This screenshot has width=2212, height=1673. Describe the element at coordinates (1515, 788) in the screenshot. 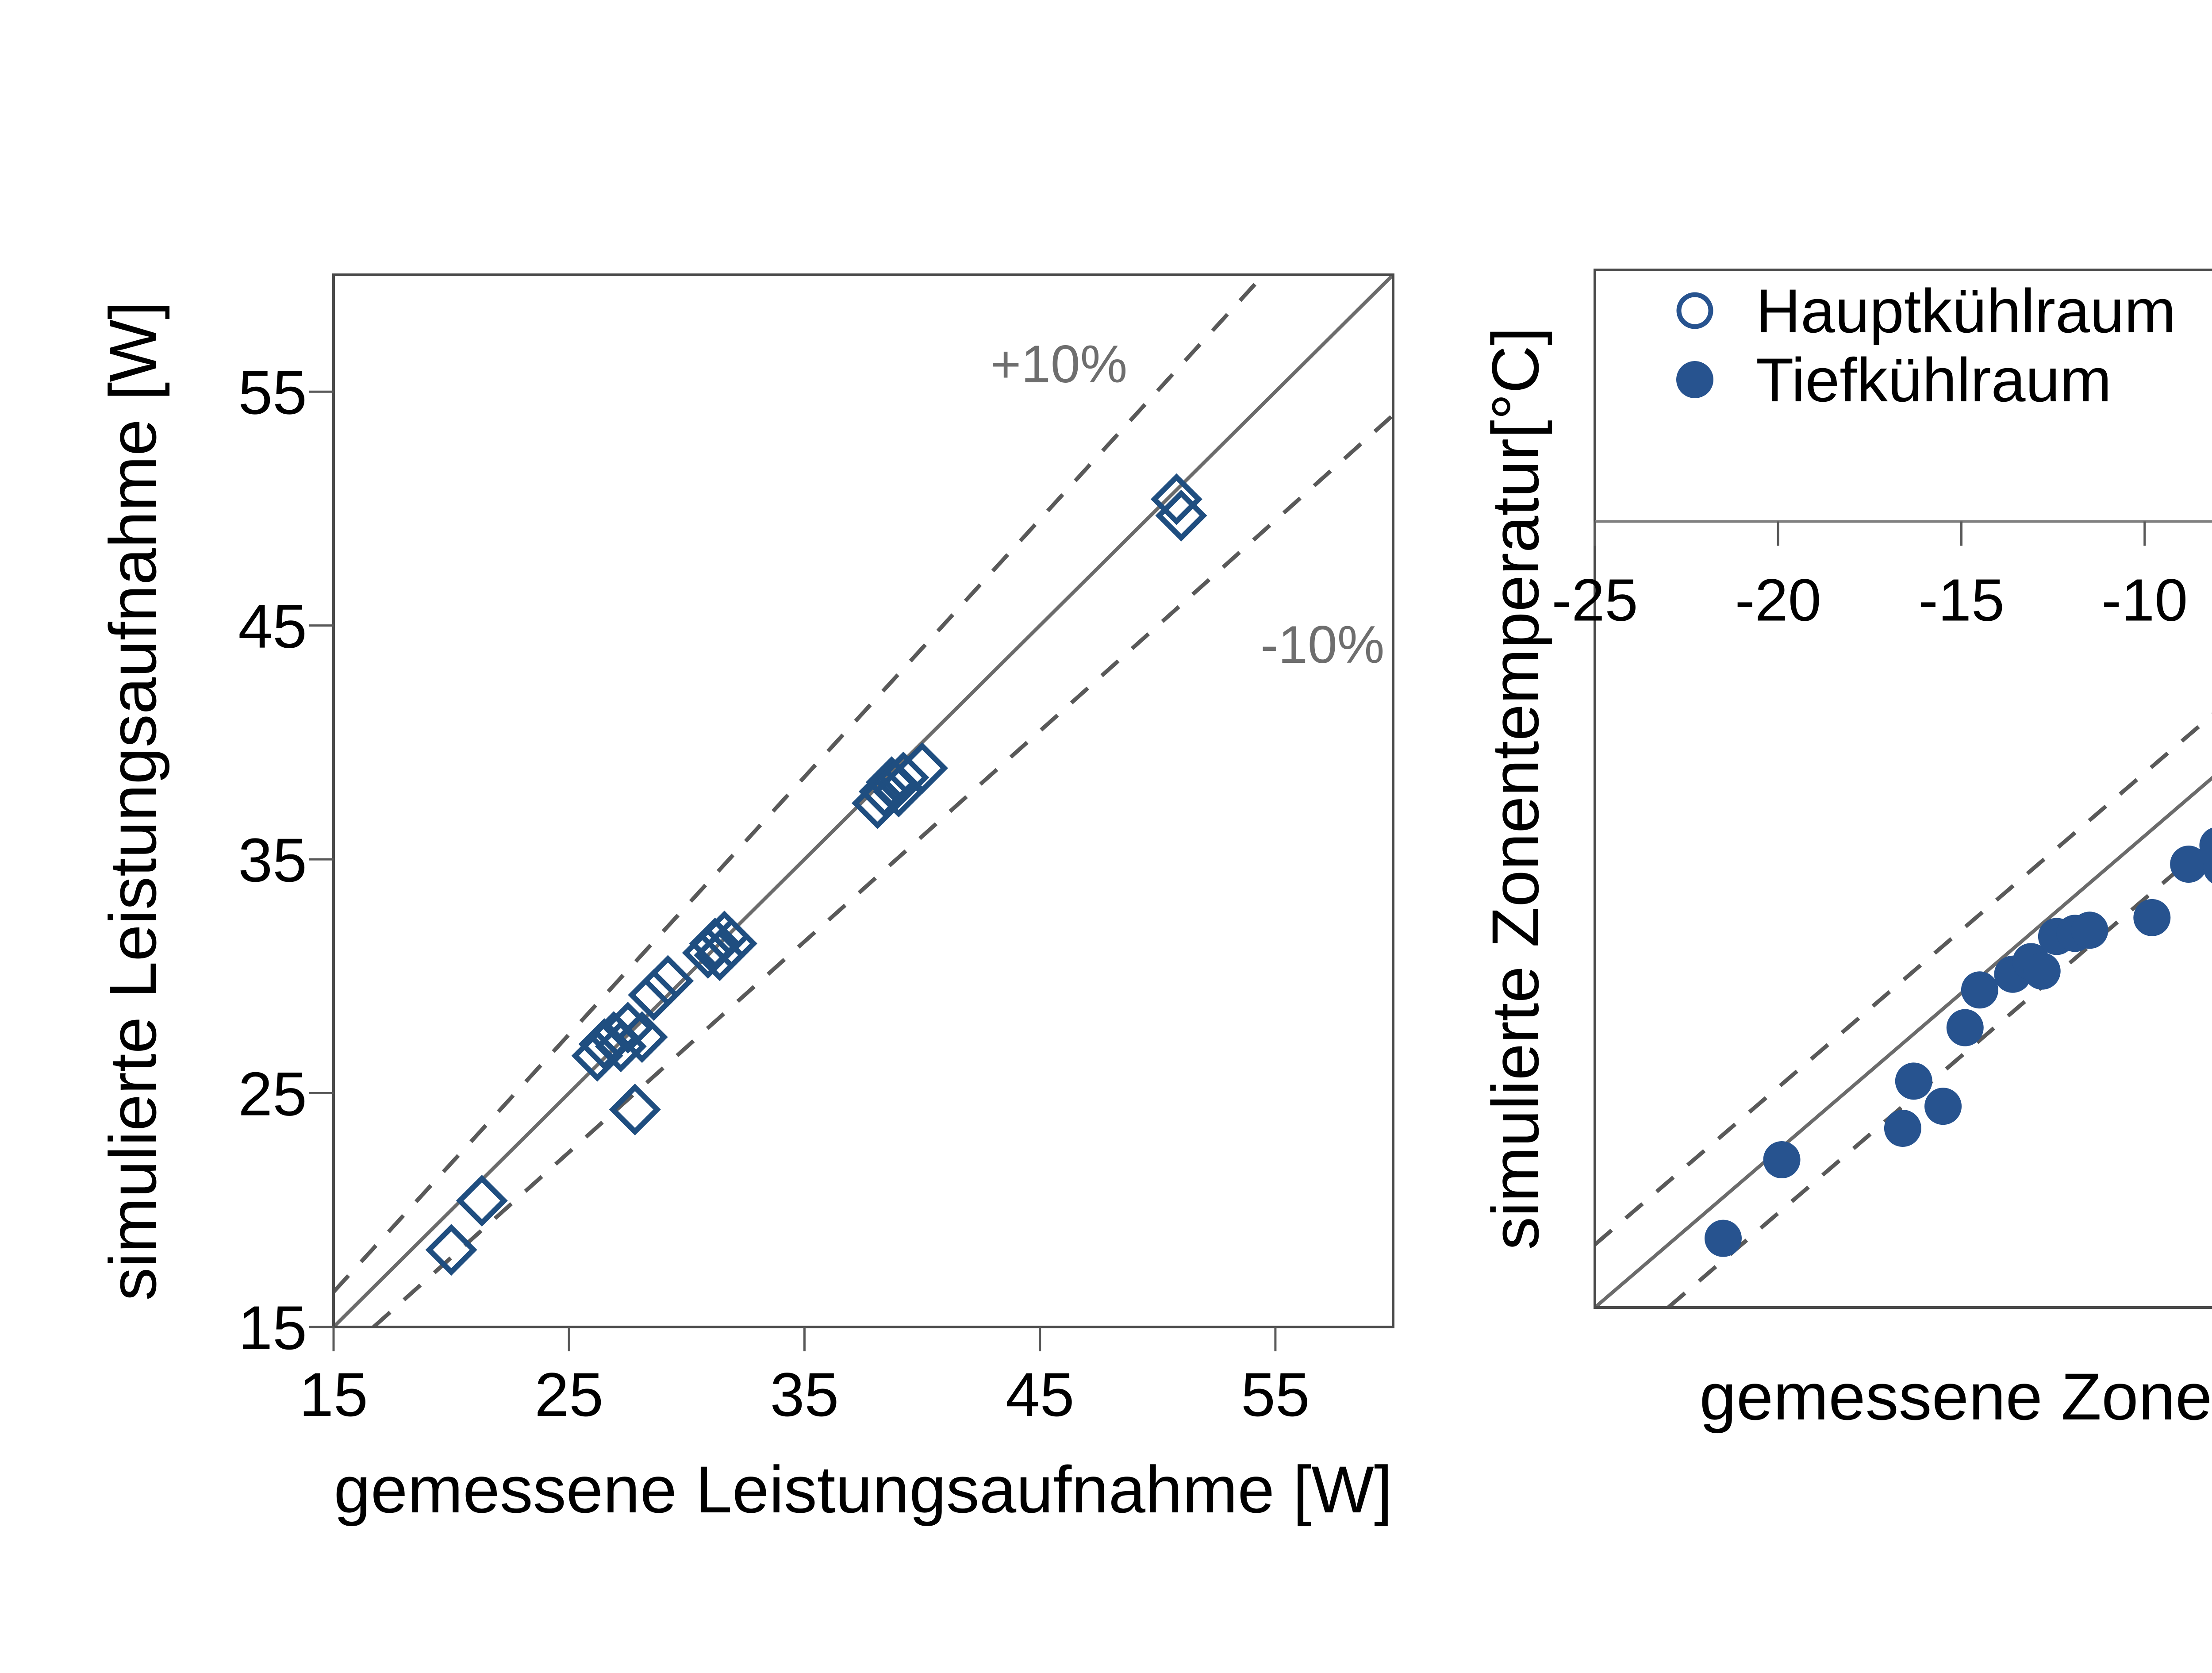

I see `right-chart-y-axis-title: simulierte Zonentemperatur[°C]` at that location.